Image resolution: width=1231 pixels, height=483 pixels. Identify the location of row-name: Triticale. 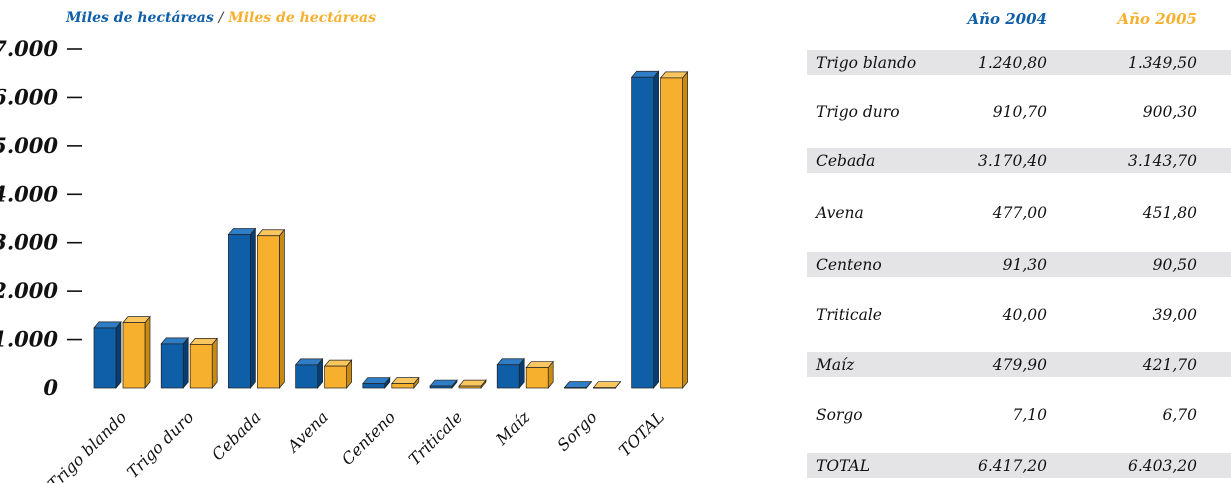
(849, 314).